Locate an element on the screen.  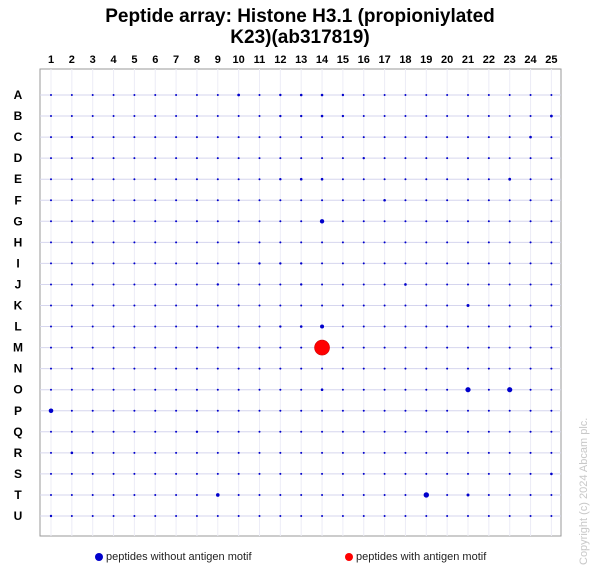
data-point-M25 is located at coordinates (551, 347).